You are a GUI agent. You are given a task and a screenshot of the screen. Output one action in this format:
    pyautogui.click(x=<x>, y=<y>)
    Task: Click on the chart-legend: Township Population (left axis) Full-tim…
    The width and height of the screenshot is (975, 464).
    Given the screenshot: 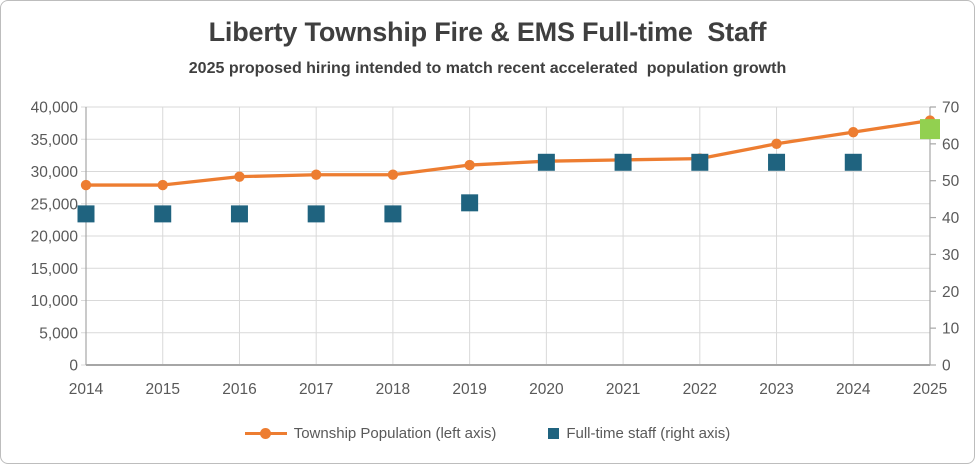 What is the action you would take?
    pyautogui.click(x=487, y=433)
    